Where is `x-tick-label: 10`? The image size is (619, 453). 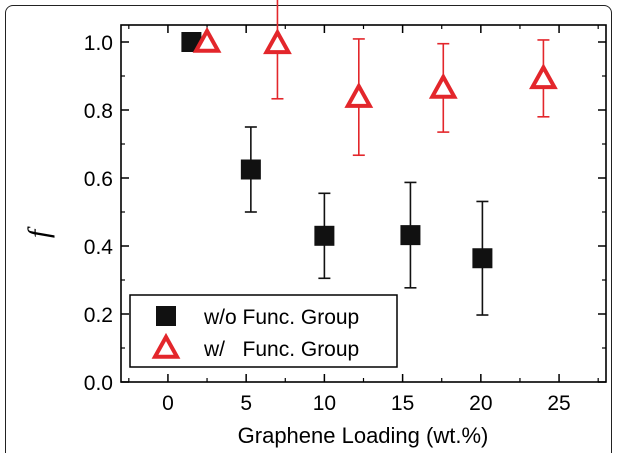 x-tick-label: 10 is located at coordinates (324, 403).